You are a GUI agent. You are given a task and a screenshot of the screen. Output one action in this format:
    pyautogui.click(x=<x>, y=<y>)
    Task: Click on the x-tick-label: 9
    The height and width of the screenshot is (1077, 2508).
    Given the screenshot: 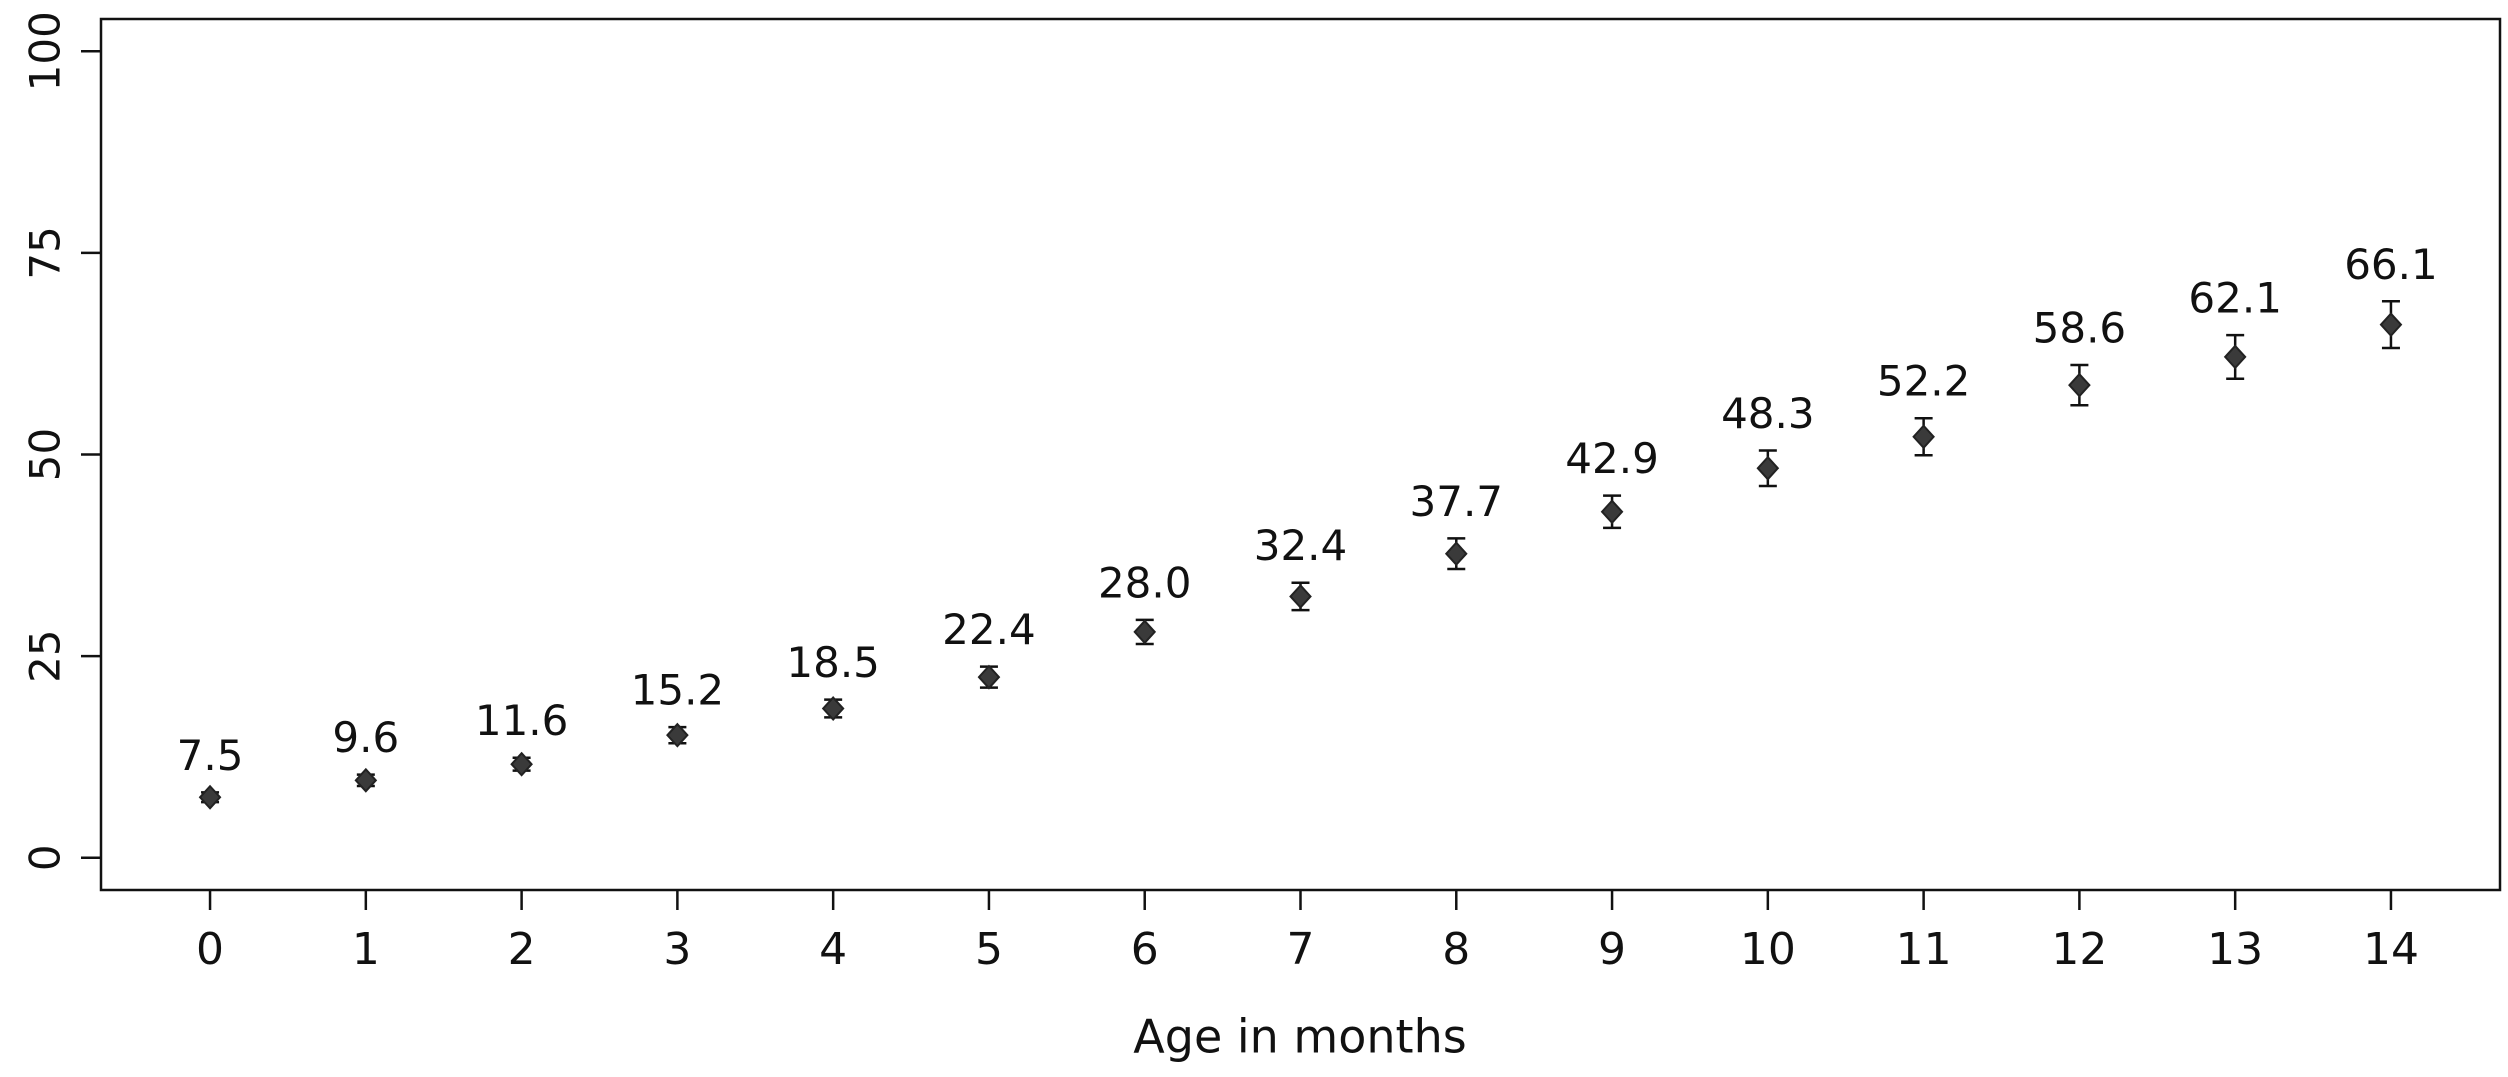 What is the action you would take?
    pyautogui.click(x=1612, y=949)
    